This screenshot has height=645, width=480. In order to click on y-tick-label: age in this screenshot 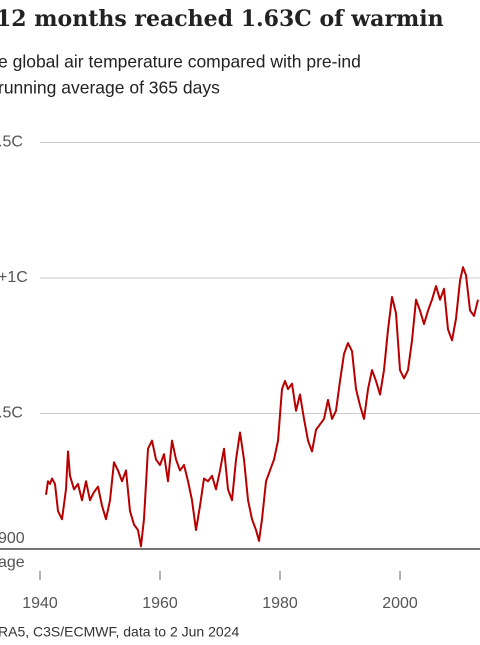, I will do `click(12, 562)`.